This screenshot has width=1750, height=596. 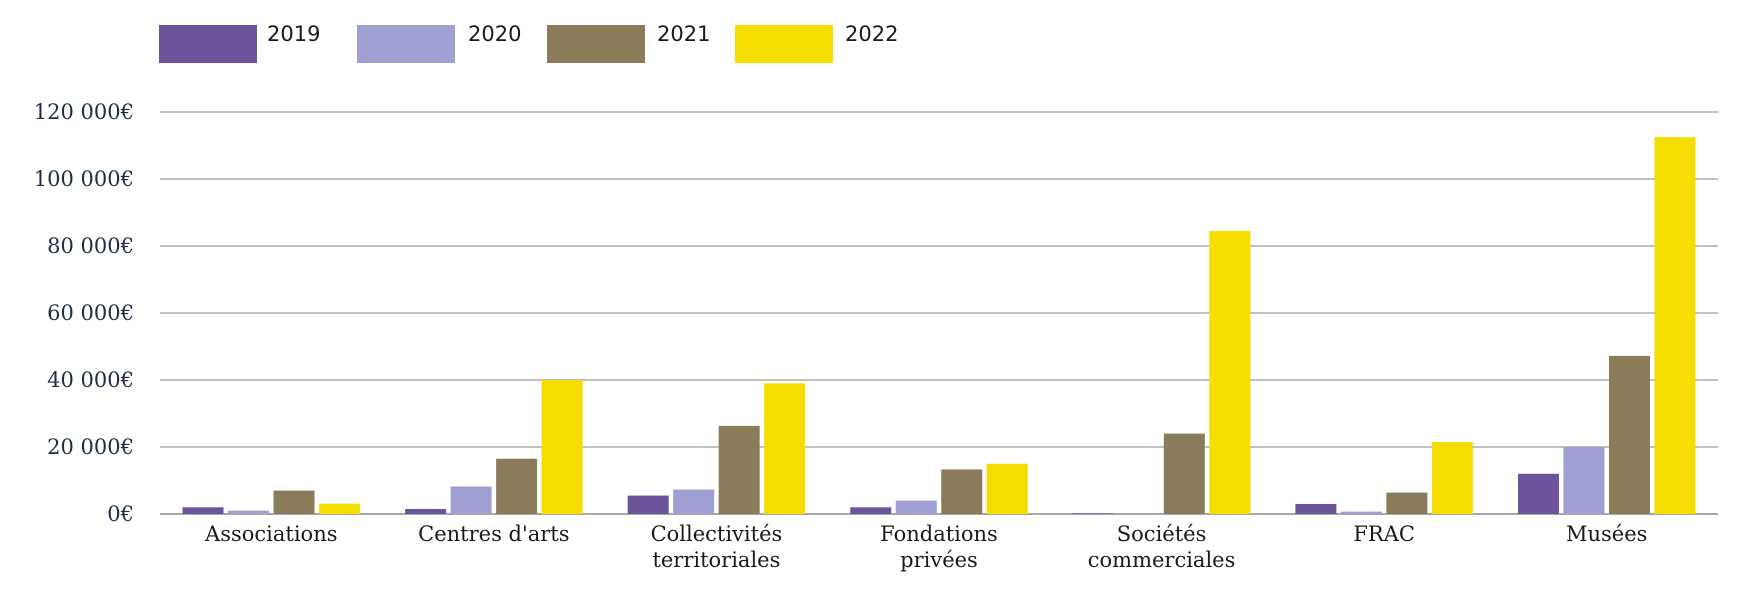 I want to click on legend-swatch-2022, so click(x=784, y=44).